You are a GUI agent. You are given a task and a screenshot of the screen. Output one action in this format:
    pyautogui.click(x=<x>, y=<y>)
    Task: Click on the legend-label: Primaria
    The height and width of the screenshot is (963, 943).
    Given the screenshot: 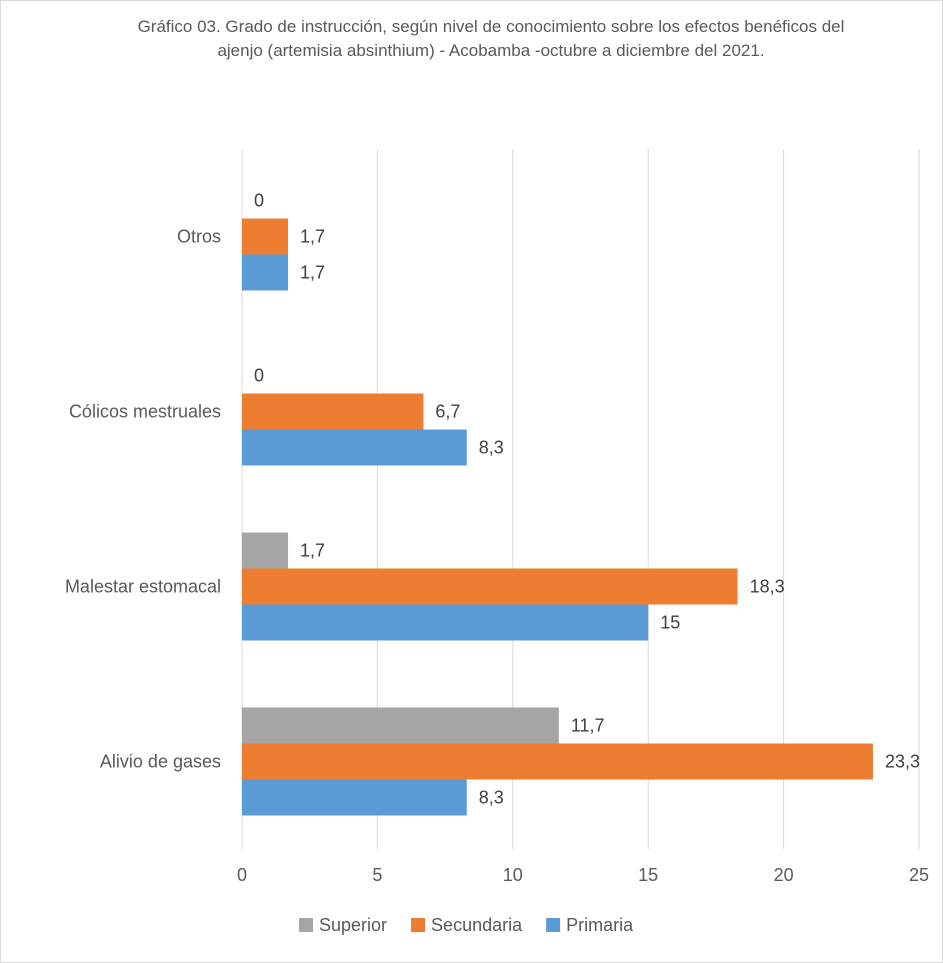 What is the action you would take?
    pyautogui.click(x=600, y=925)
    